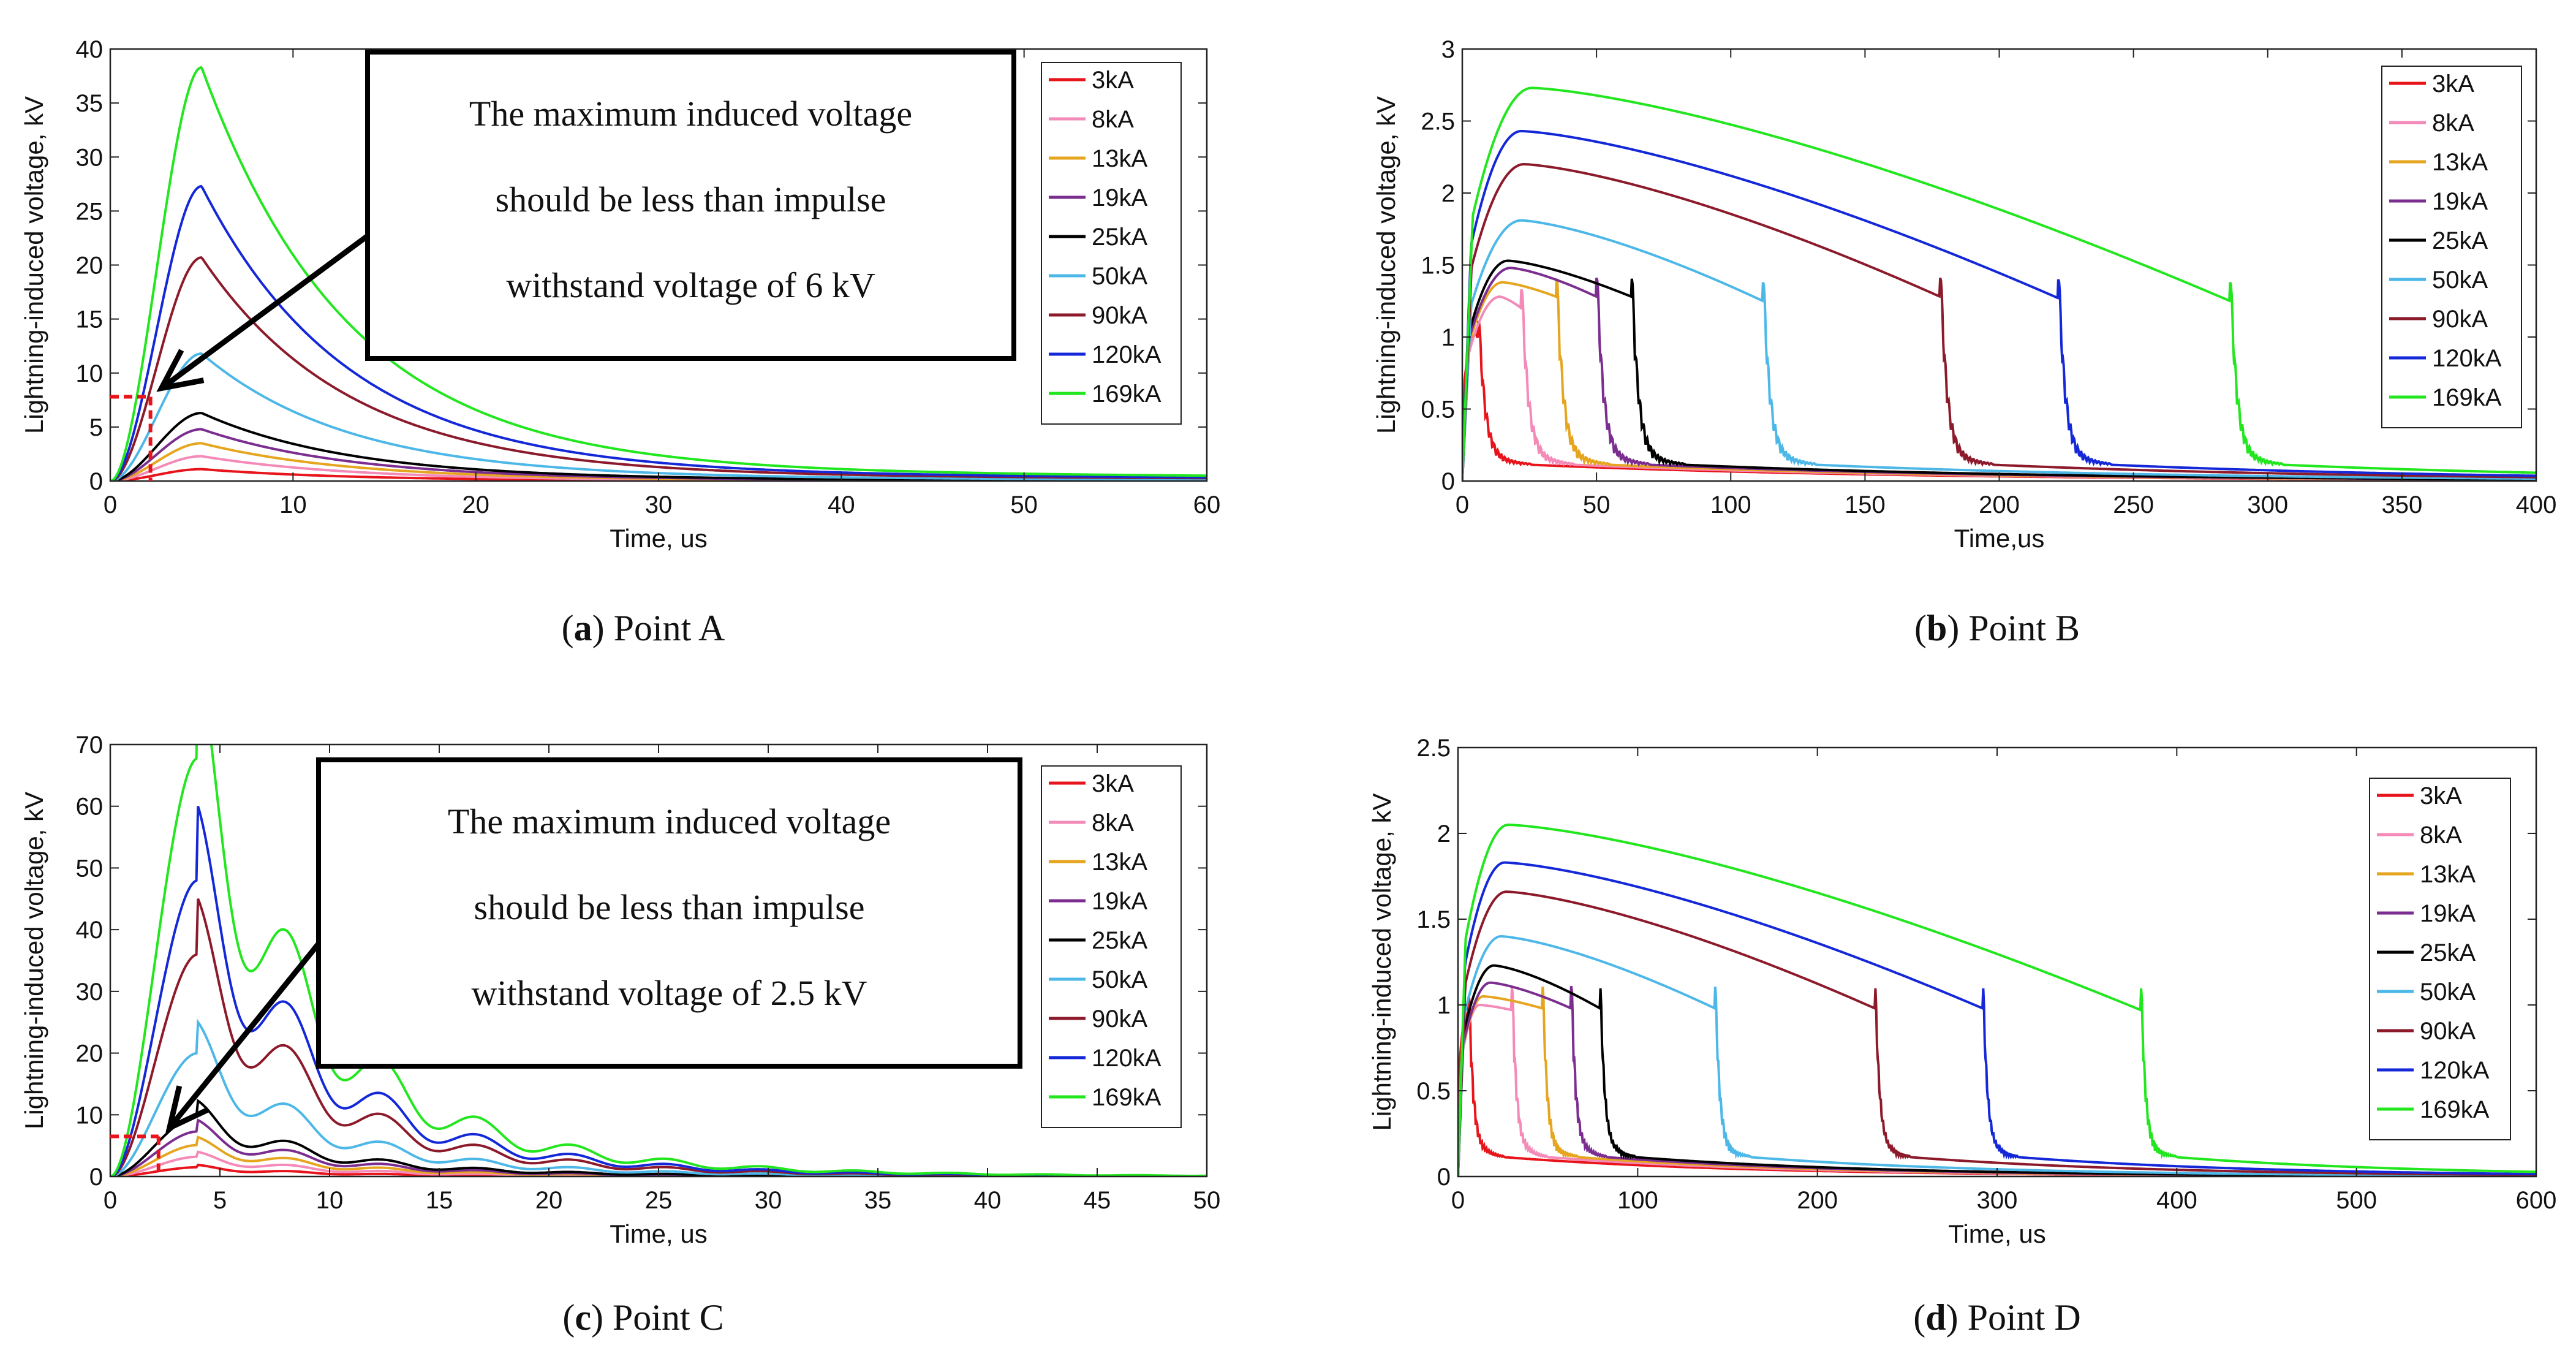 The image size is (2576, 1372). Describe the element at coordinates (439, 1200) in the screenshot. I see `x-tick-label: 15` at that location.